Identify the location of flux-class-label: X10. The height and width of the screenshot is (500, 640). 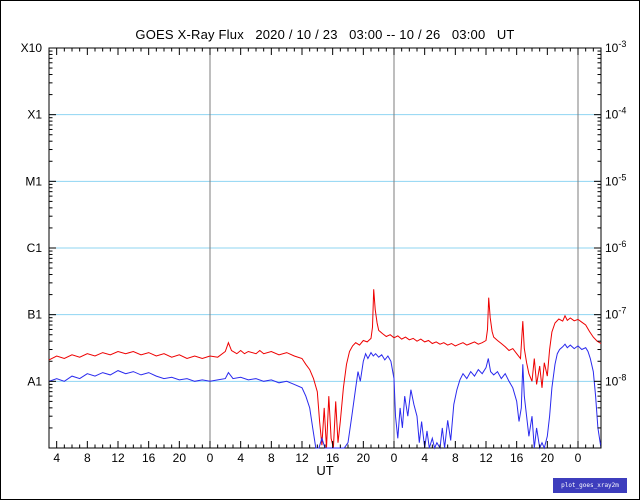
(32, 48).